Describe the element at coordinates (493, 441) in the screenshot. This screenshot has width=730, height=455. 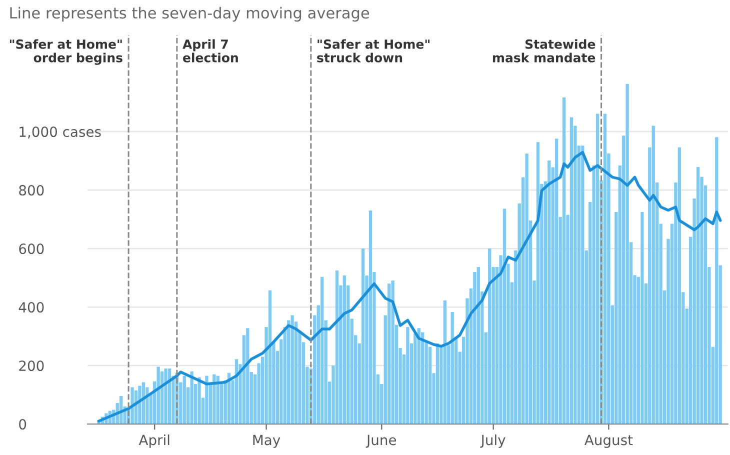
I see `x-tick-label: July` at that location.